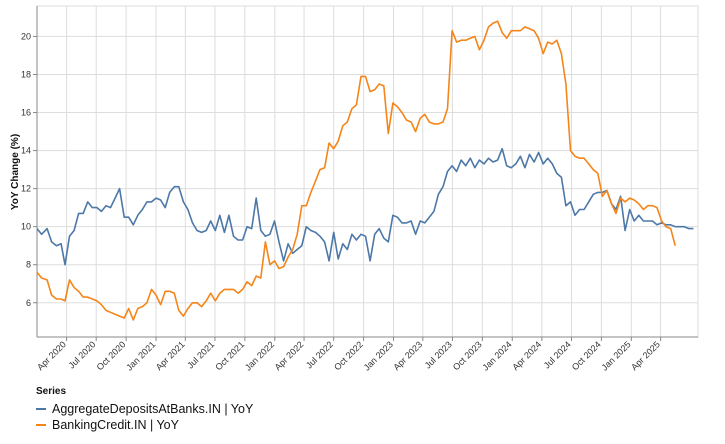 The image size is (725, 444). Describe the element at coordinates (26, 36) in the screenshot. I see `y-tick-label: 20` at that location.